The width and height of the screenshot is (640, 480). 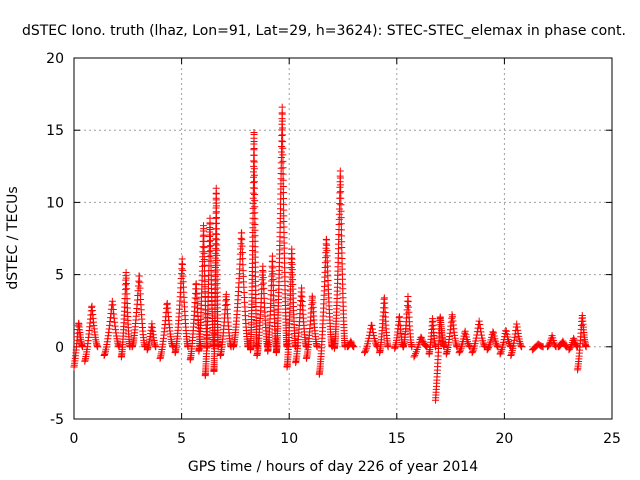 What do you see at coordinates (55, 131) in the screenshot?
I see `y-tick-label: 15` at bounding box center [55, 131].